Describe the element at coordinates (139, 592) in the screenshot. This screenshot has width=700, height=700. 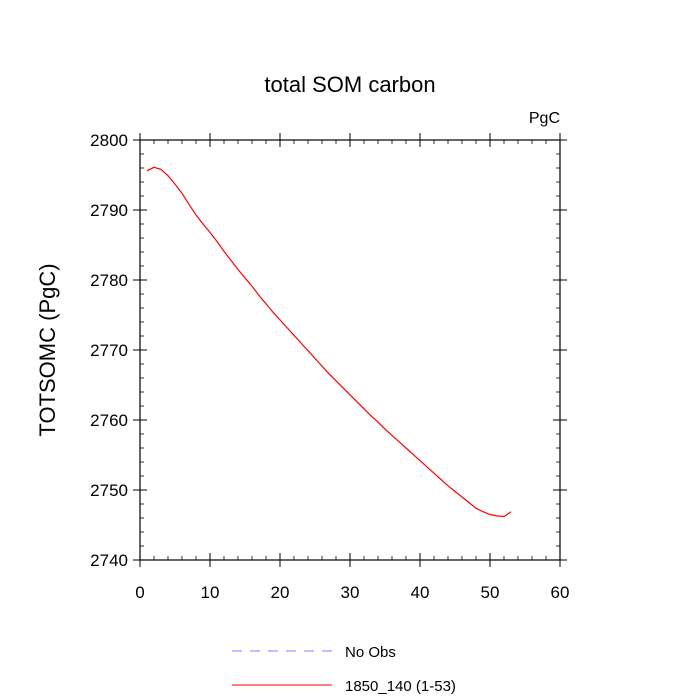
I see `x-tick-label: 0` at that location.